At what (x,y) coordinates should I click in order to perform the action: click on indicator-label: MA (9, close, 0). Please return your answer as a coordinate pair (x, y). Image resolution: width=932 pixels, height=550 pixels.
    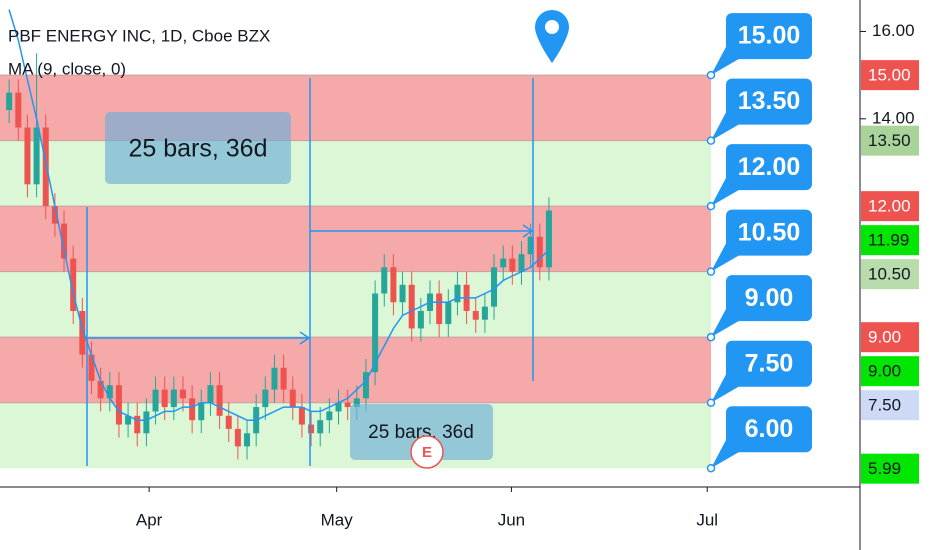
    Looking at the image, I should click on (67, 68).